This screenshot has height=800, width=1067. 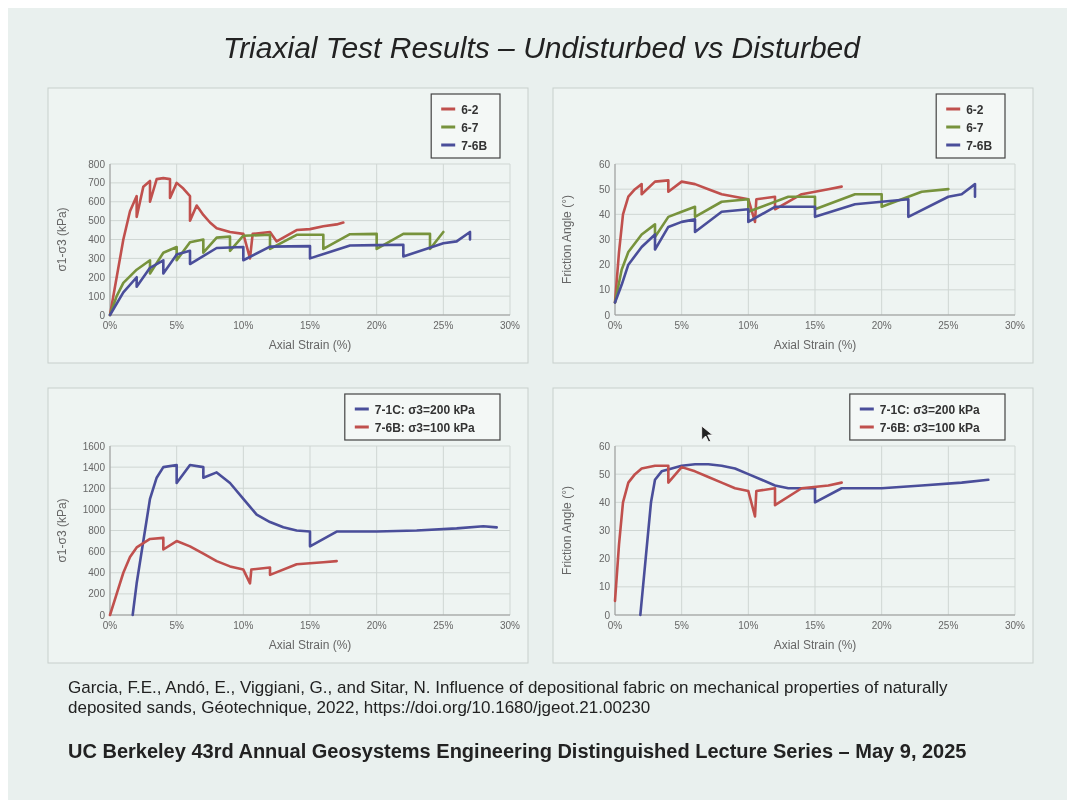 I want to click on y-tick-label: 500, so click(x=97, y=221).